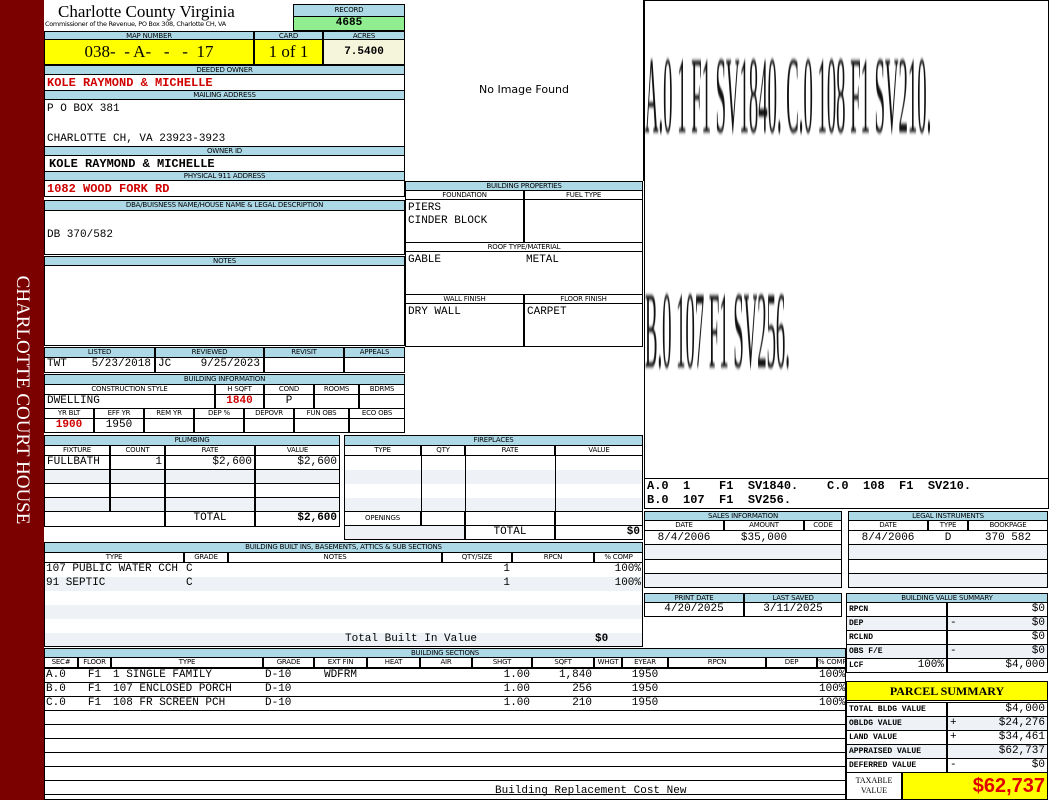 The width and height of the screenshot is (1050, 800). I want to click on section-cell: 1,840, so click(575, 675).